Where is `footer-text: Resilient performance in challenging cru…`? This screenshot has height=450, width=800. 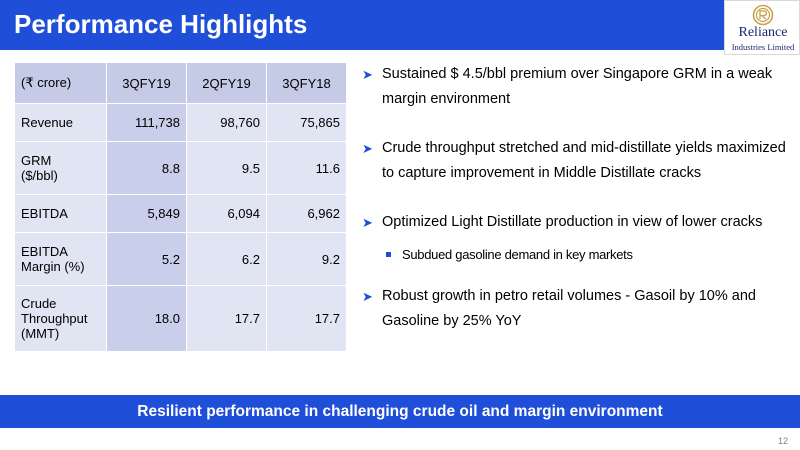 footer-text: Resilient performance in challenging cru… is located at coordinates (400, 411).